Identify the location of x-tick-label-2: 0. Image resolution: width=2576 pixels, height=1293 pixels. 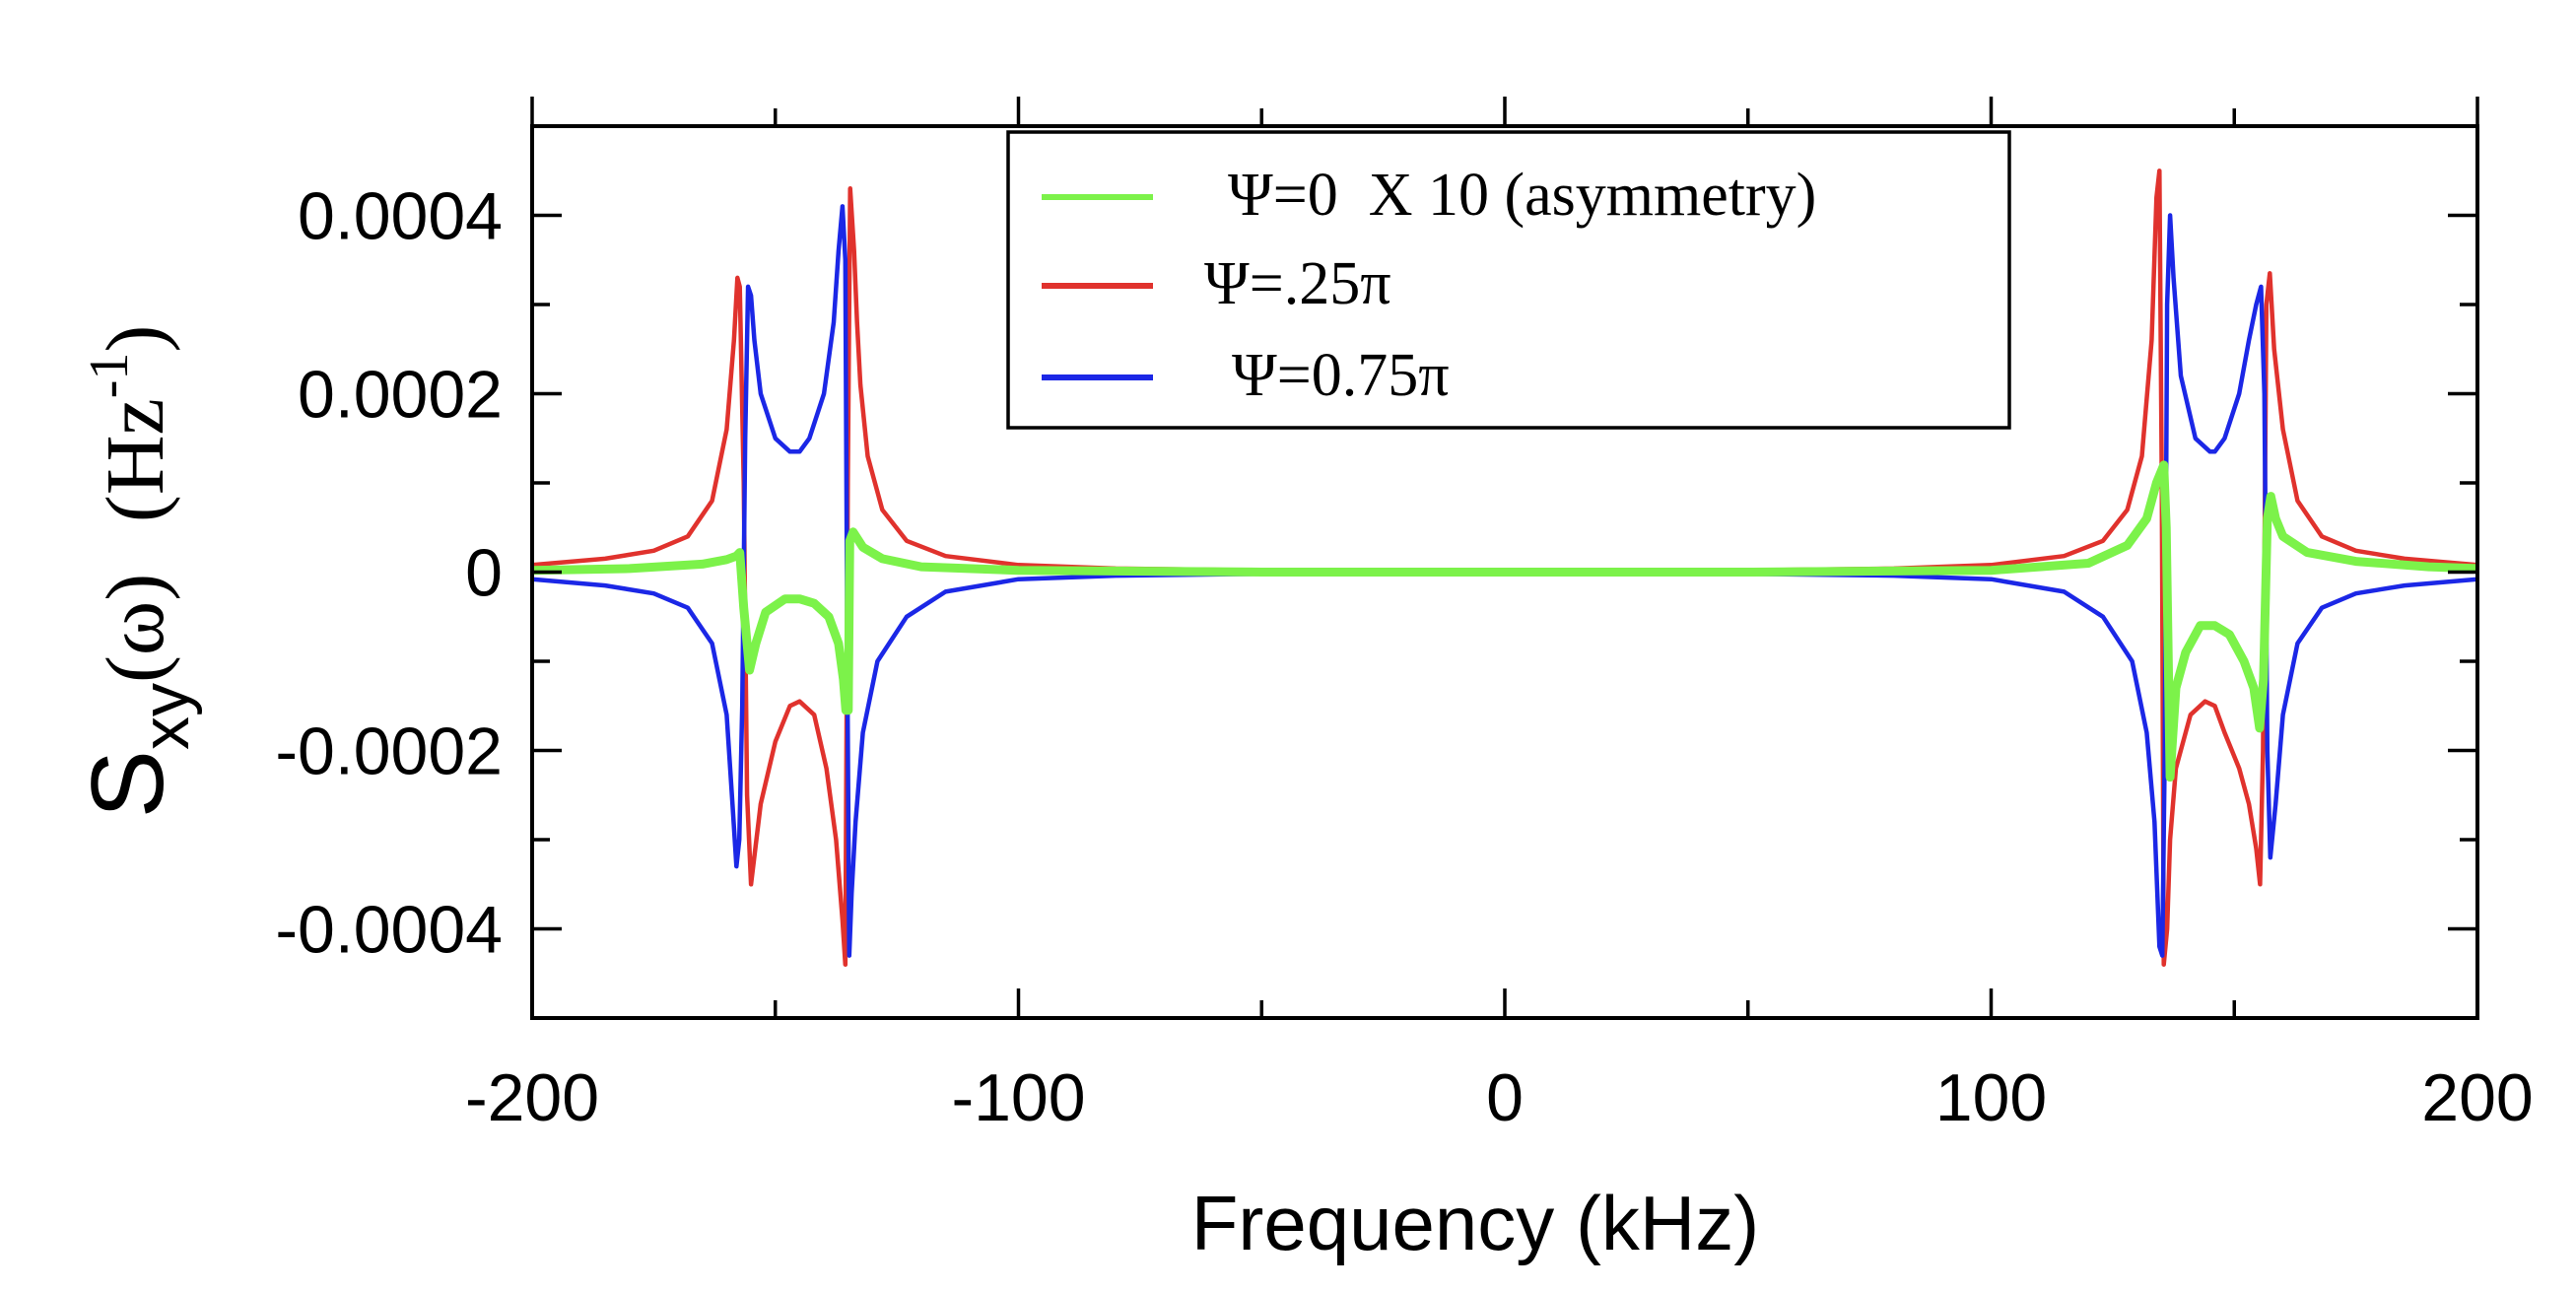
(1505, 1097).